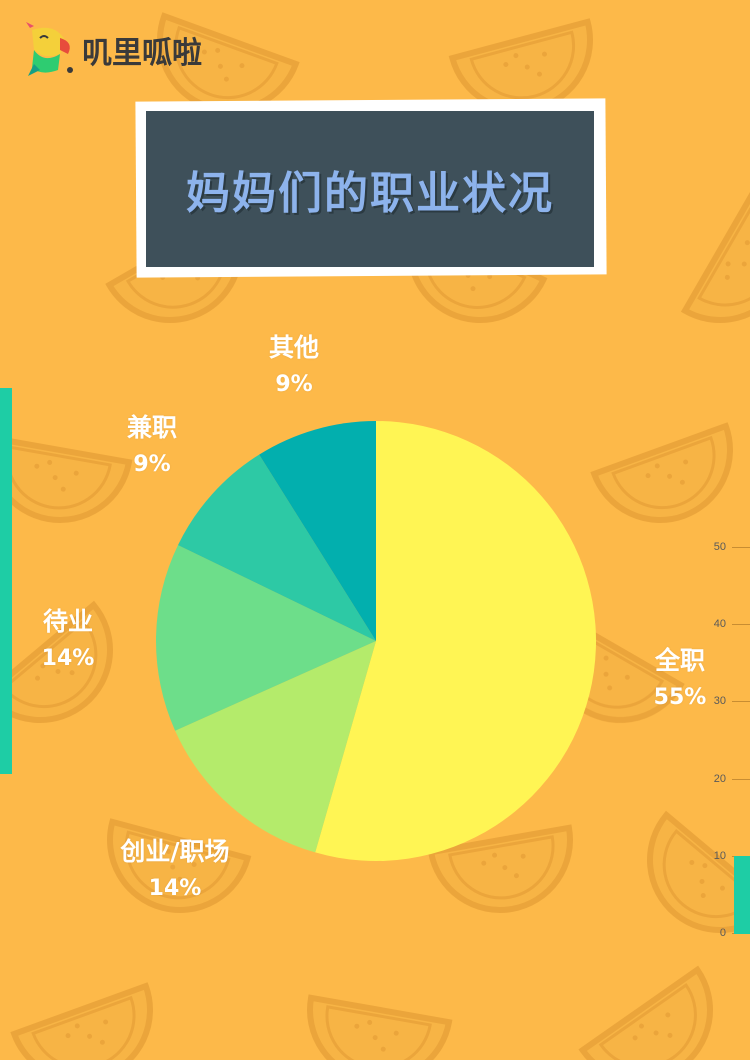 The image size is (750, 1060). I want to click on right-accent-bar, so click(742, 895).